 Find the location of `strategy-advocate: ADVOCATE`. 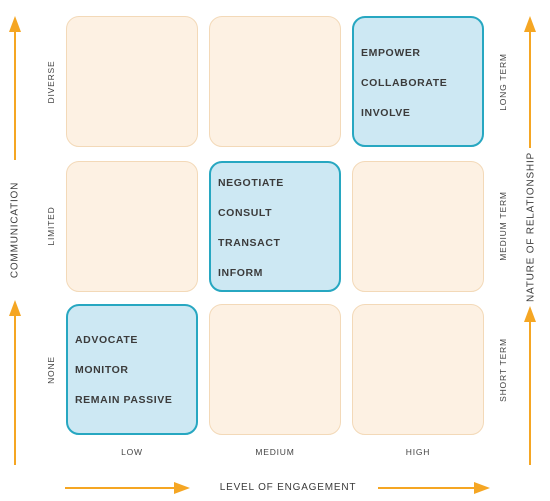

strategy-advocate: ADVOCATE is located at coordinates (106, 340).